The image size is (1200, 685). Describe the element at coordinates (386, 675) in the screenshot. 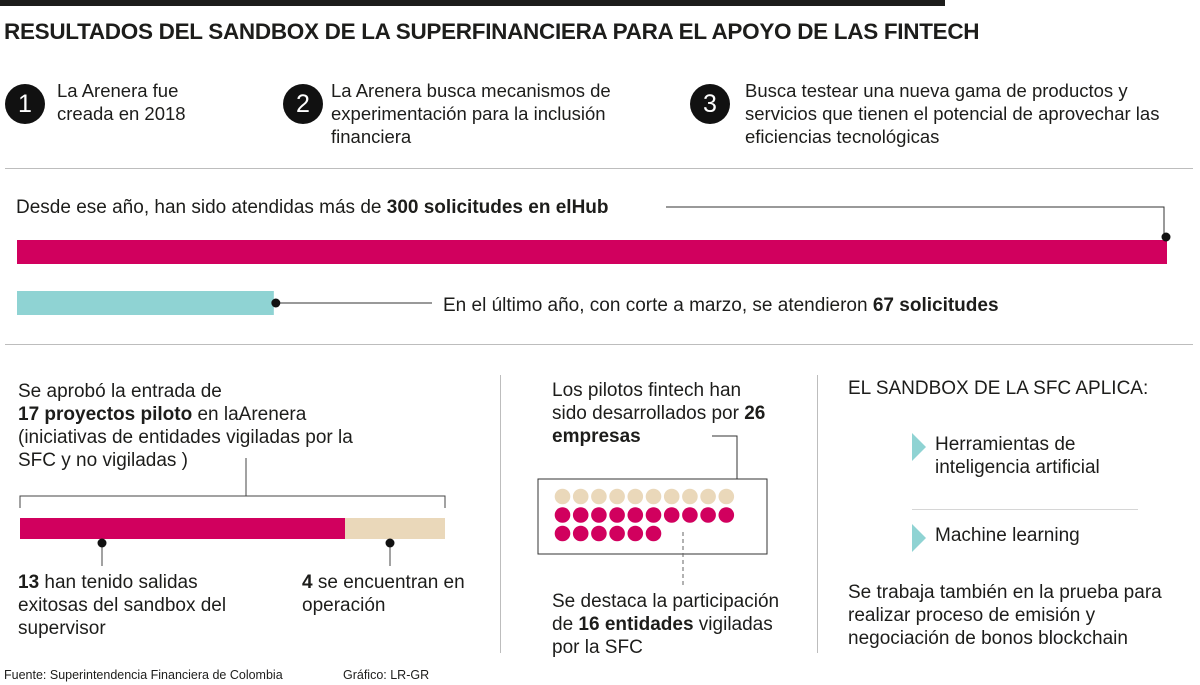

I see `graphic-credit: Gráfico: LR-GR` at that location.